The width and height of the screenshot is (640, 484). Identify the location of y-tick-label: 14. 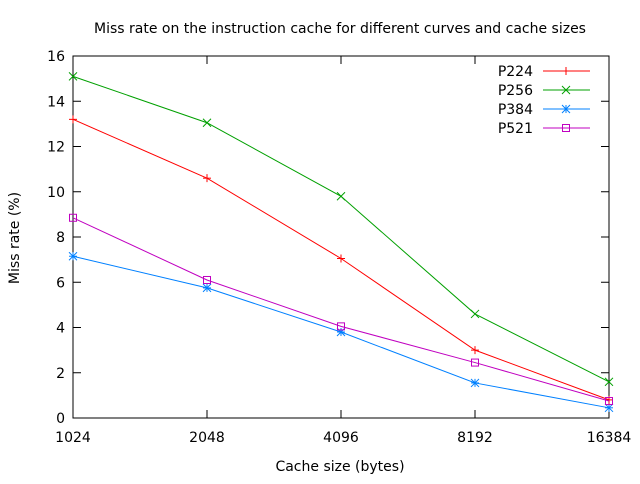
(56, 102).